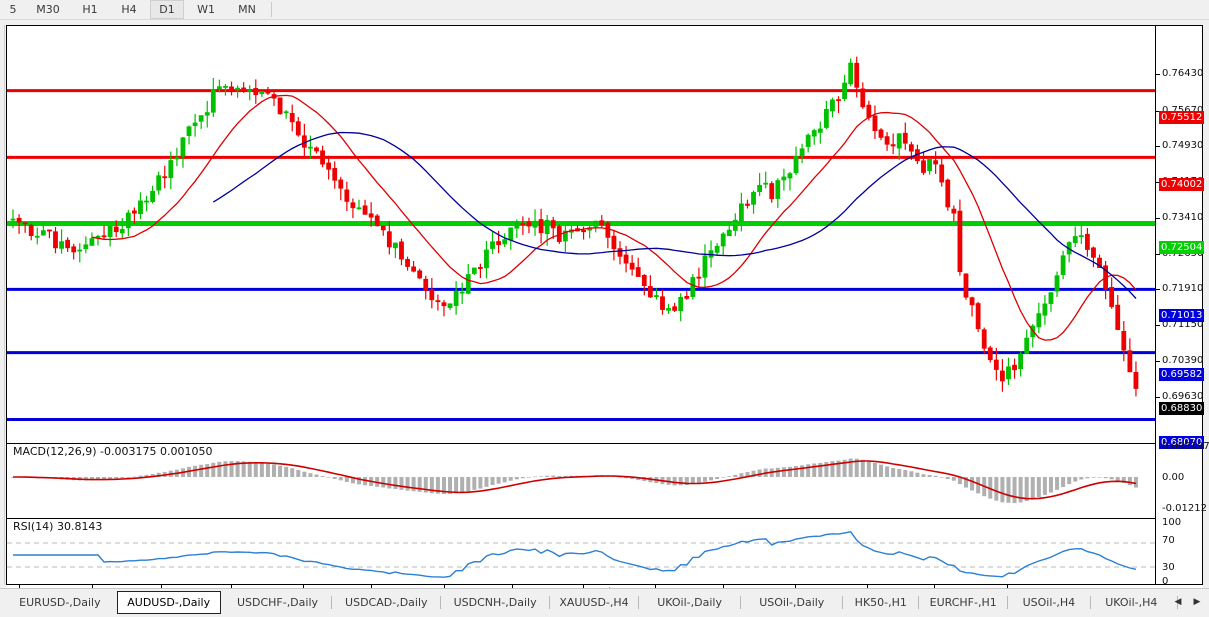 This screenshot has height=617, width=1209. I want to click on macd-scale-label: -0.01212, so click(1184, 508).